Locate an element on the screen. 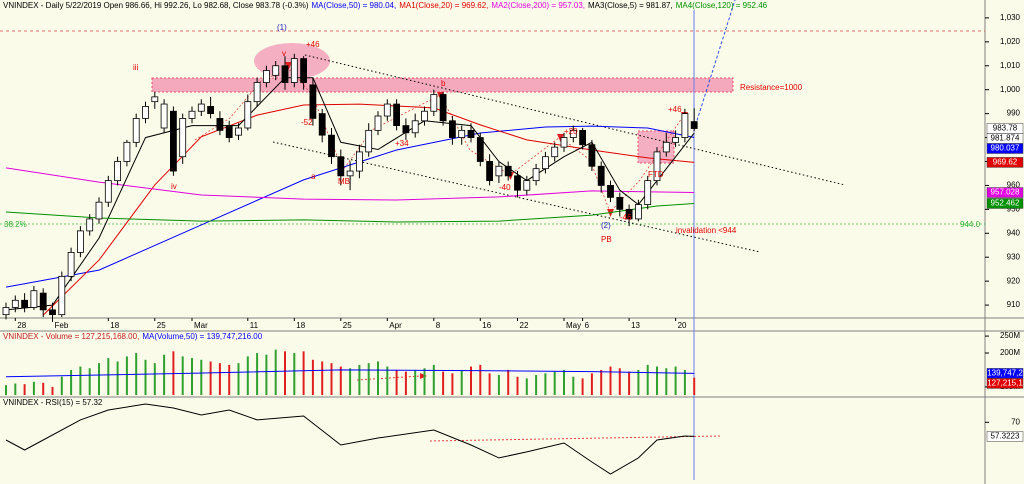 The width and height of the screenshot is (1024, 484). annotation: +46 is located at coordinates (675, 109).